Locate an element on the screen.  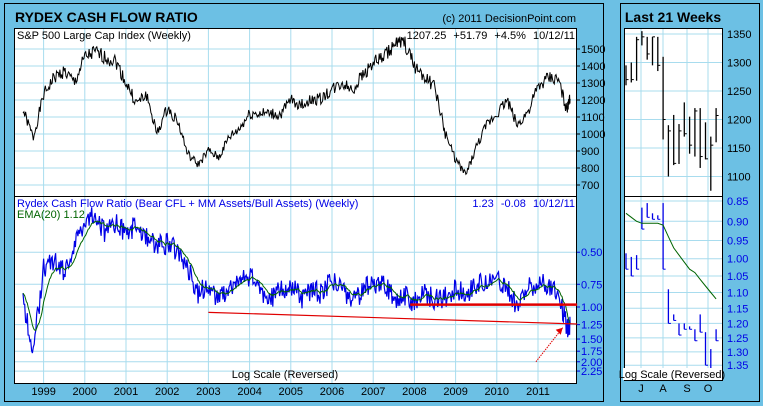
price-readout: 1207.25 +51.79 +4.5% 10/12/11 is located at coordinates (491, 36).